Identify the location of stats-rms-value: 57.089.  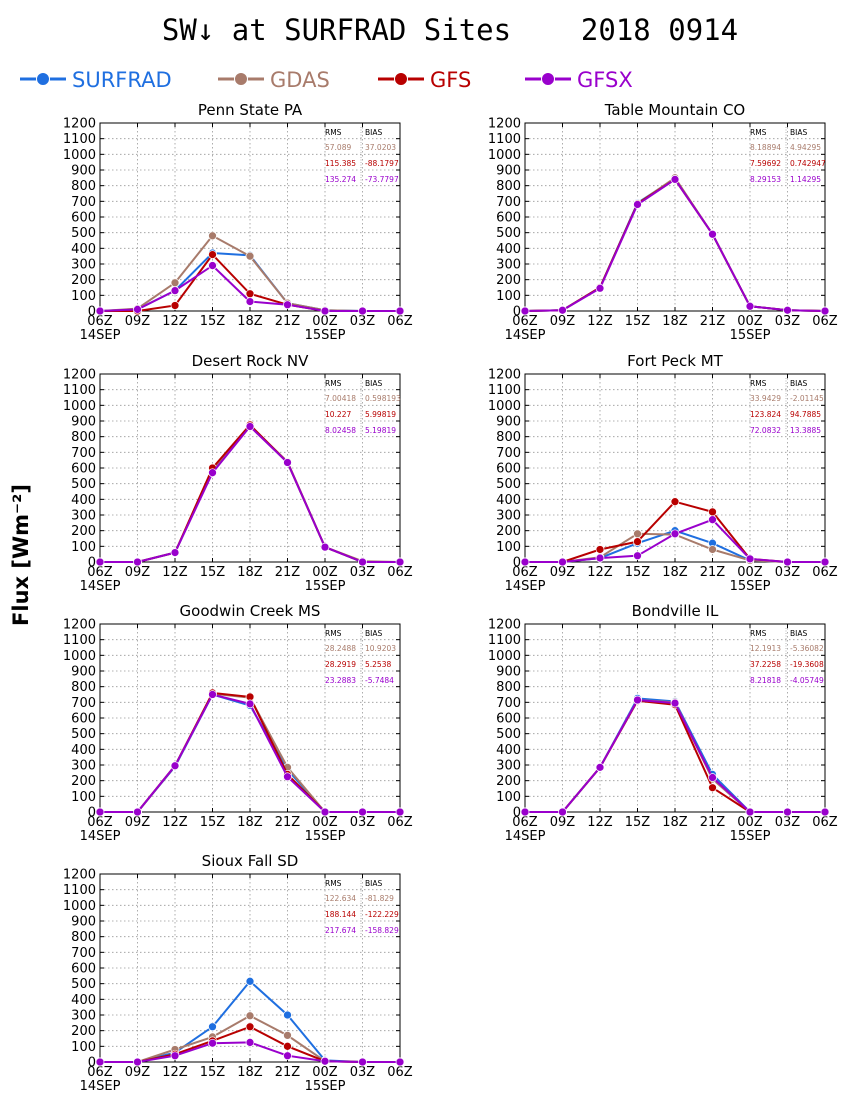
(338, 147).